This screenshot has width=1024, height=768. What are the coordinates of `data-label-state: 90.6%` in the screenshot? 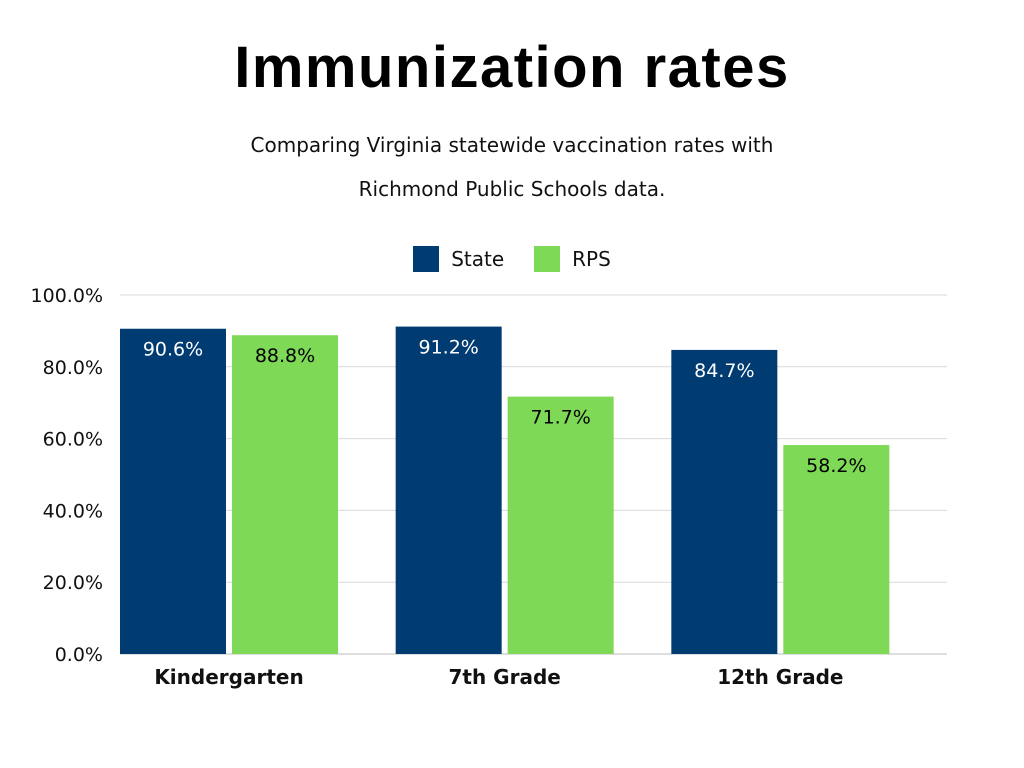 It's located at (173, 350).